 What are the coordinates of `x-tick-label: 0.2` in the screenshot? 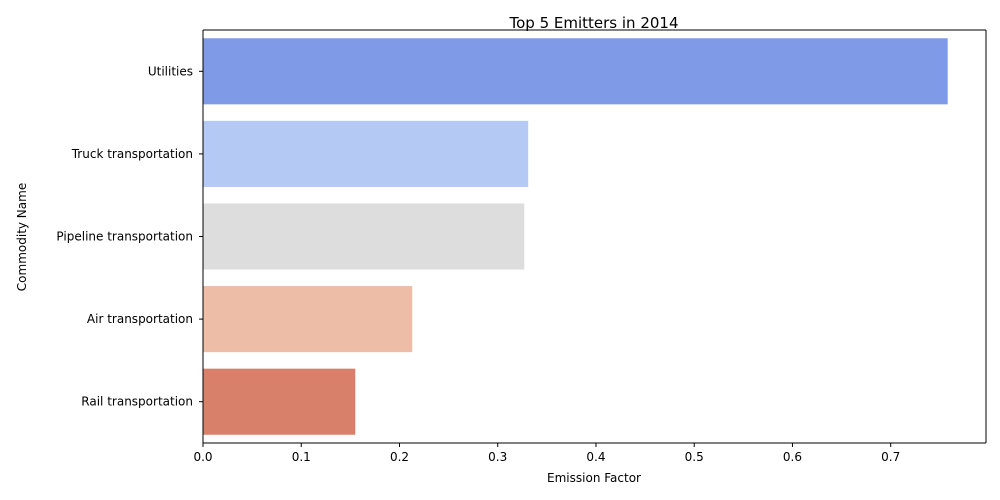 It's located at (399, 457).